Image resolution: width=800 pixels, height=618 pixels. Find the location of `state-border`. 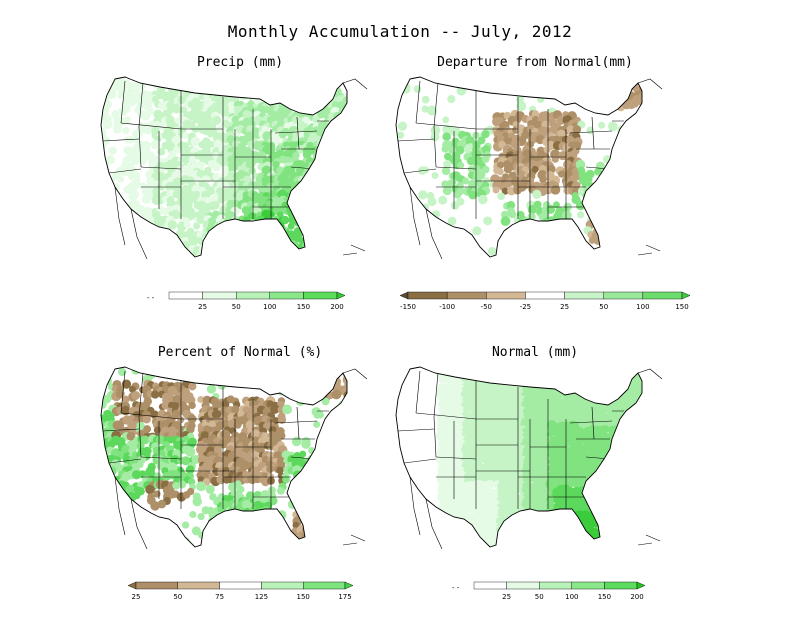

state-border is located at coordinates (125, 171).